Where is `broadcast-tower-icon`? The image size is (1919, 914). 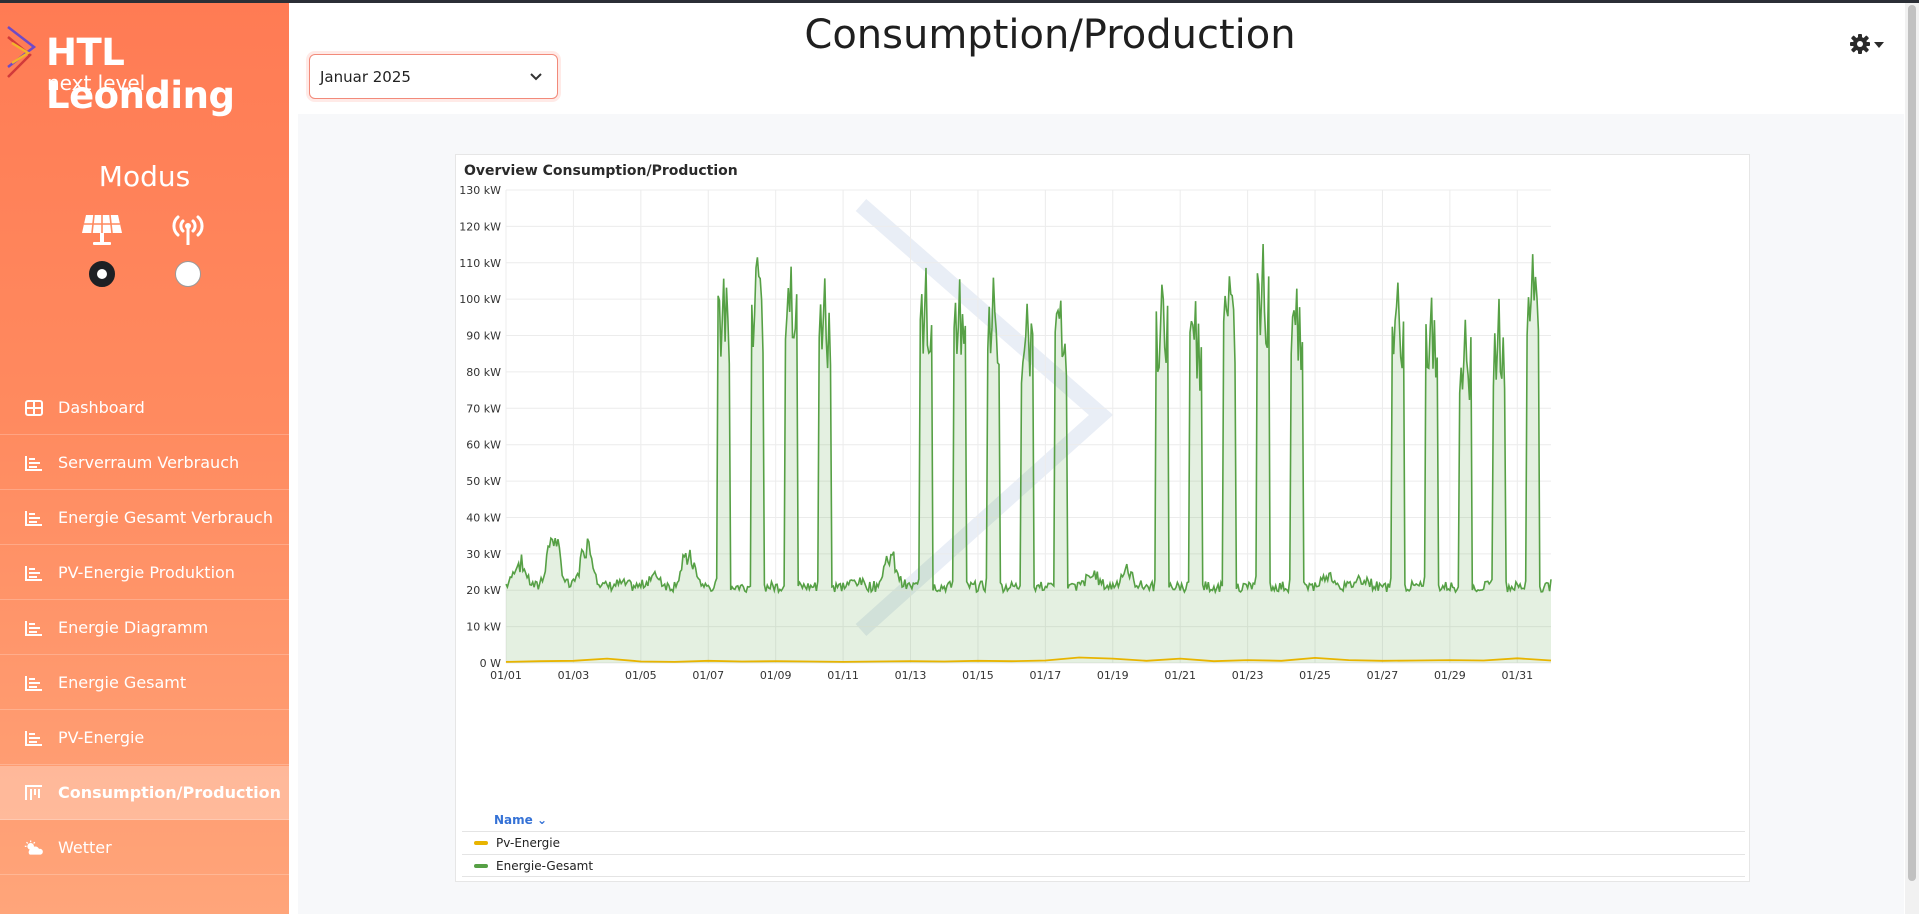 broadcast-tower-icon is located at coordinates (188, 230).